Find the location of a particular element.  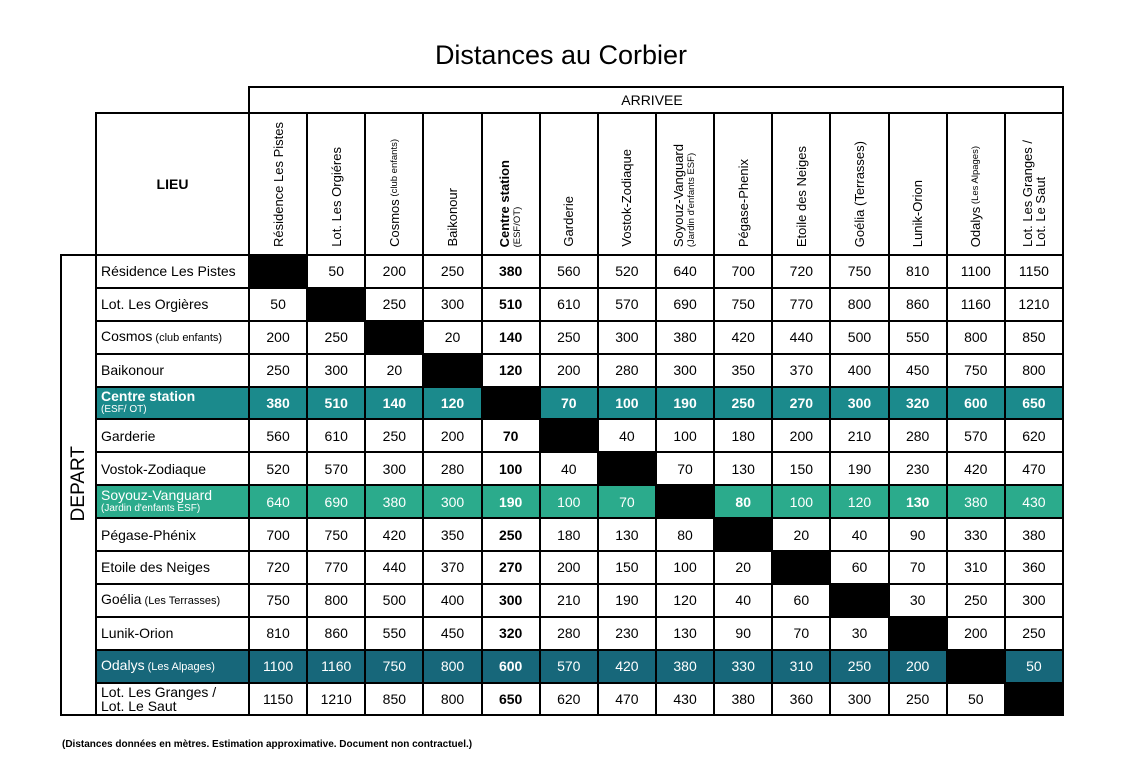

distance-cell: 330 is located at coordinates (743, 666).